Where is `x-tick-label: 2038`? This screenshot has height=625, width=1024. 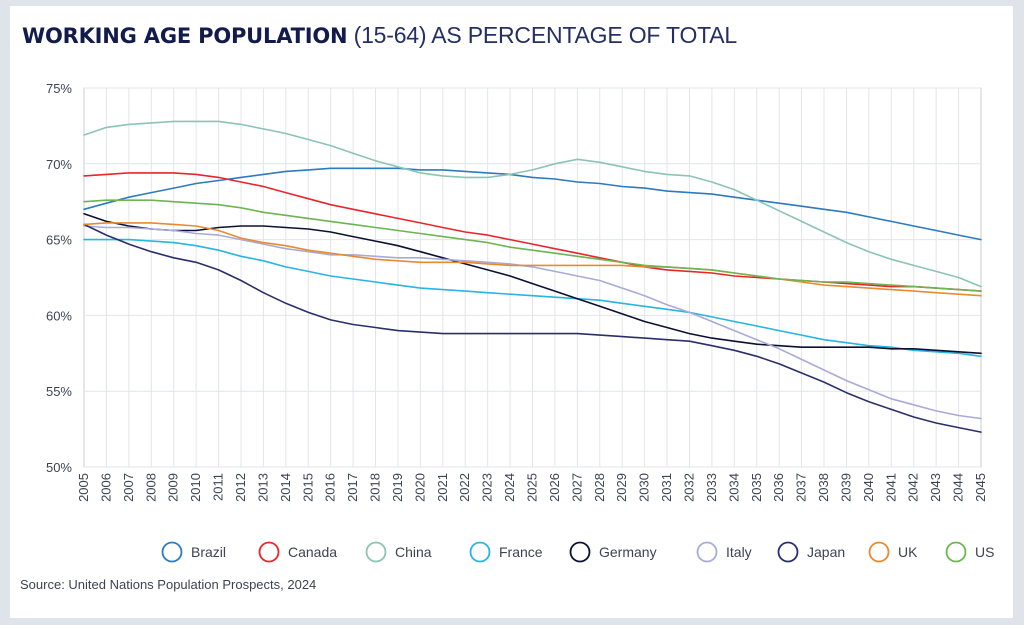 x-tick-label: 2038 is located at coordinates (823, 487).